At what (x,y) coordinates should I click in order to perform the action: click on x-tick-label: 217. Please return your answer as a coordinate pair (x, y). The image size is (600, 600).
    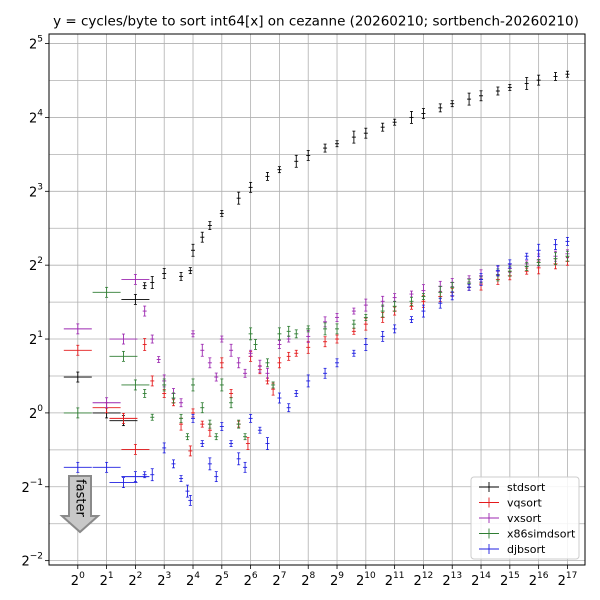
    Looking at the image, I should click on (568, 580).